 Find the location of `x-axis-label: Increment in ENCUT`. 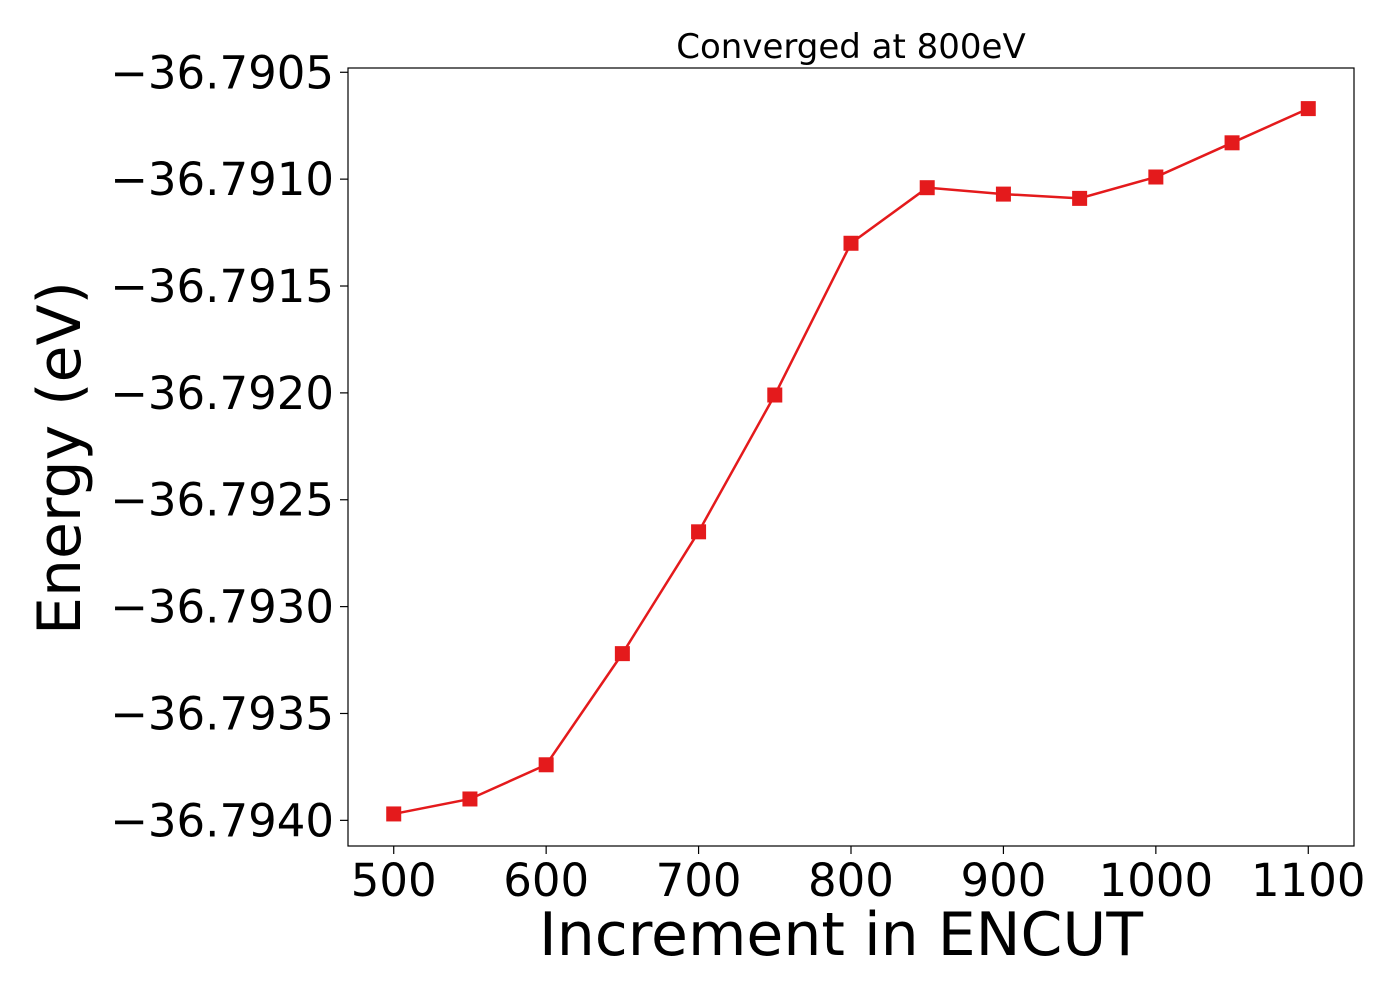

x-axis-label: Increment in ENCUT is located at coordinates (841, 935).